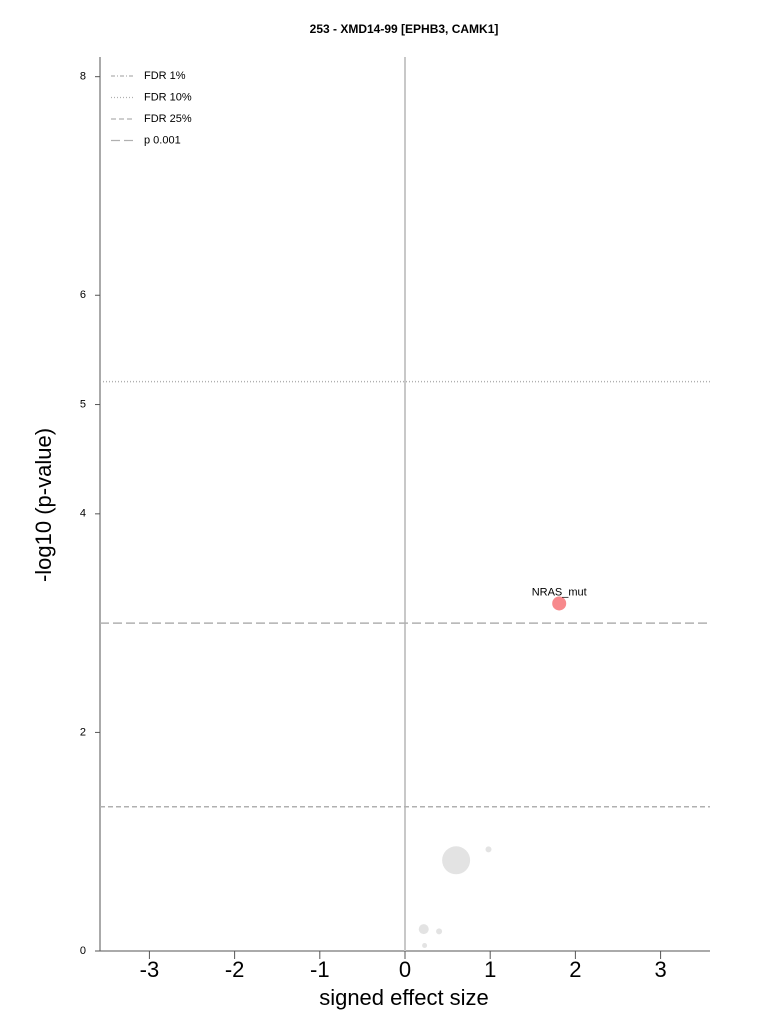 This screenshot has width=768, height=1024. I want to click on point-label: NRAS_mut, so click(559, 592).